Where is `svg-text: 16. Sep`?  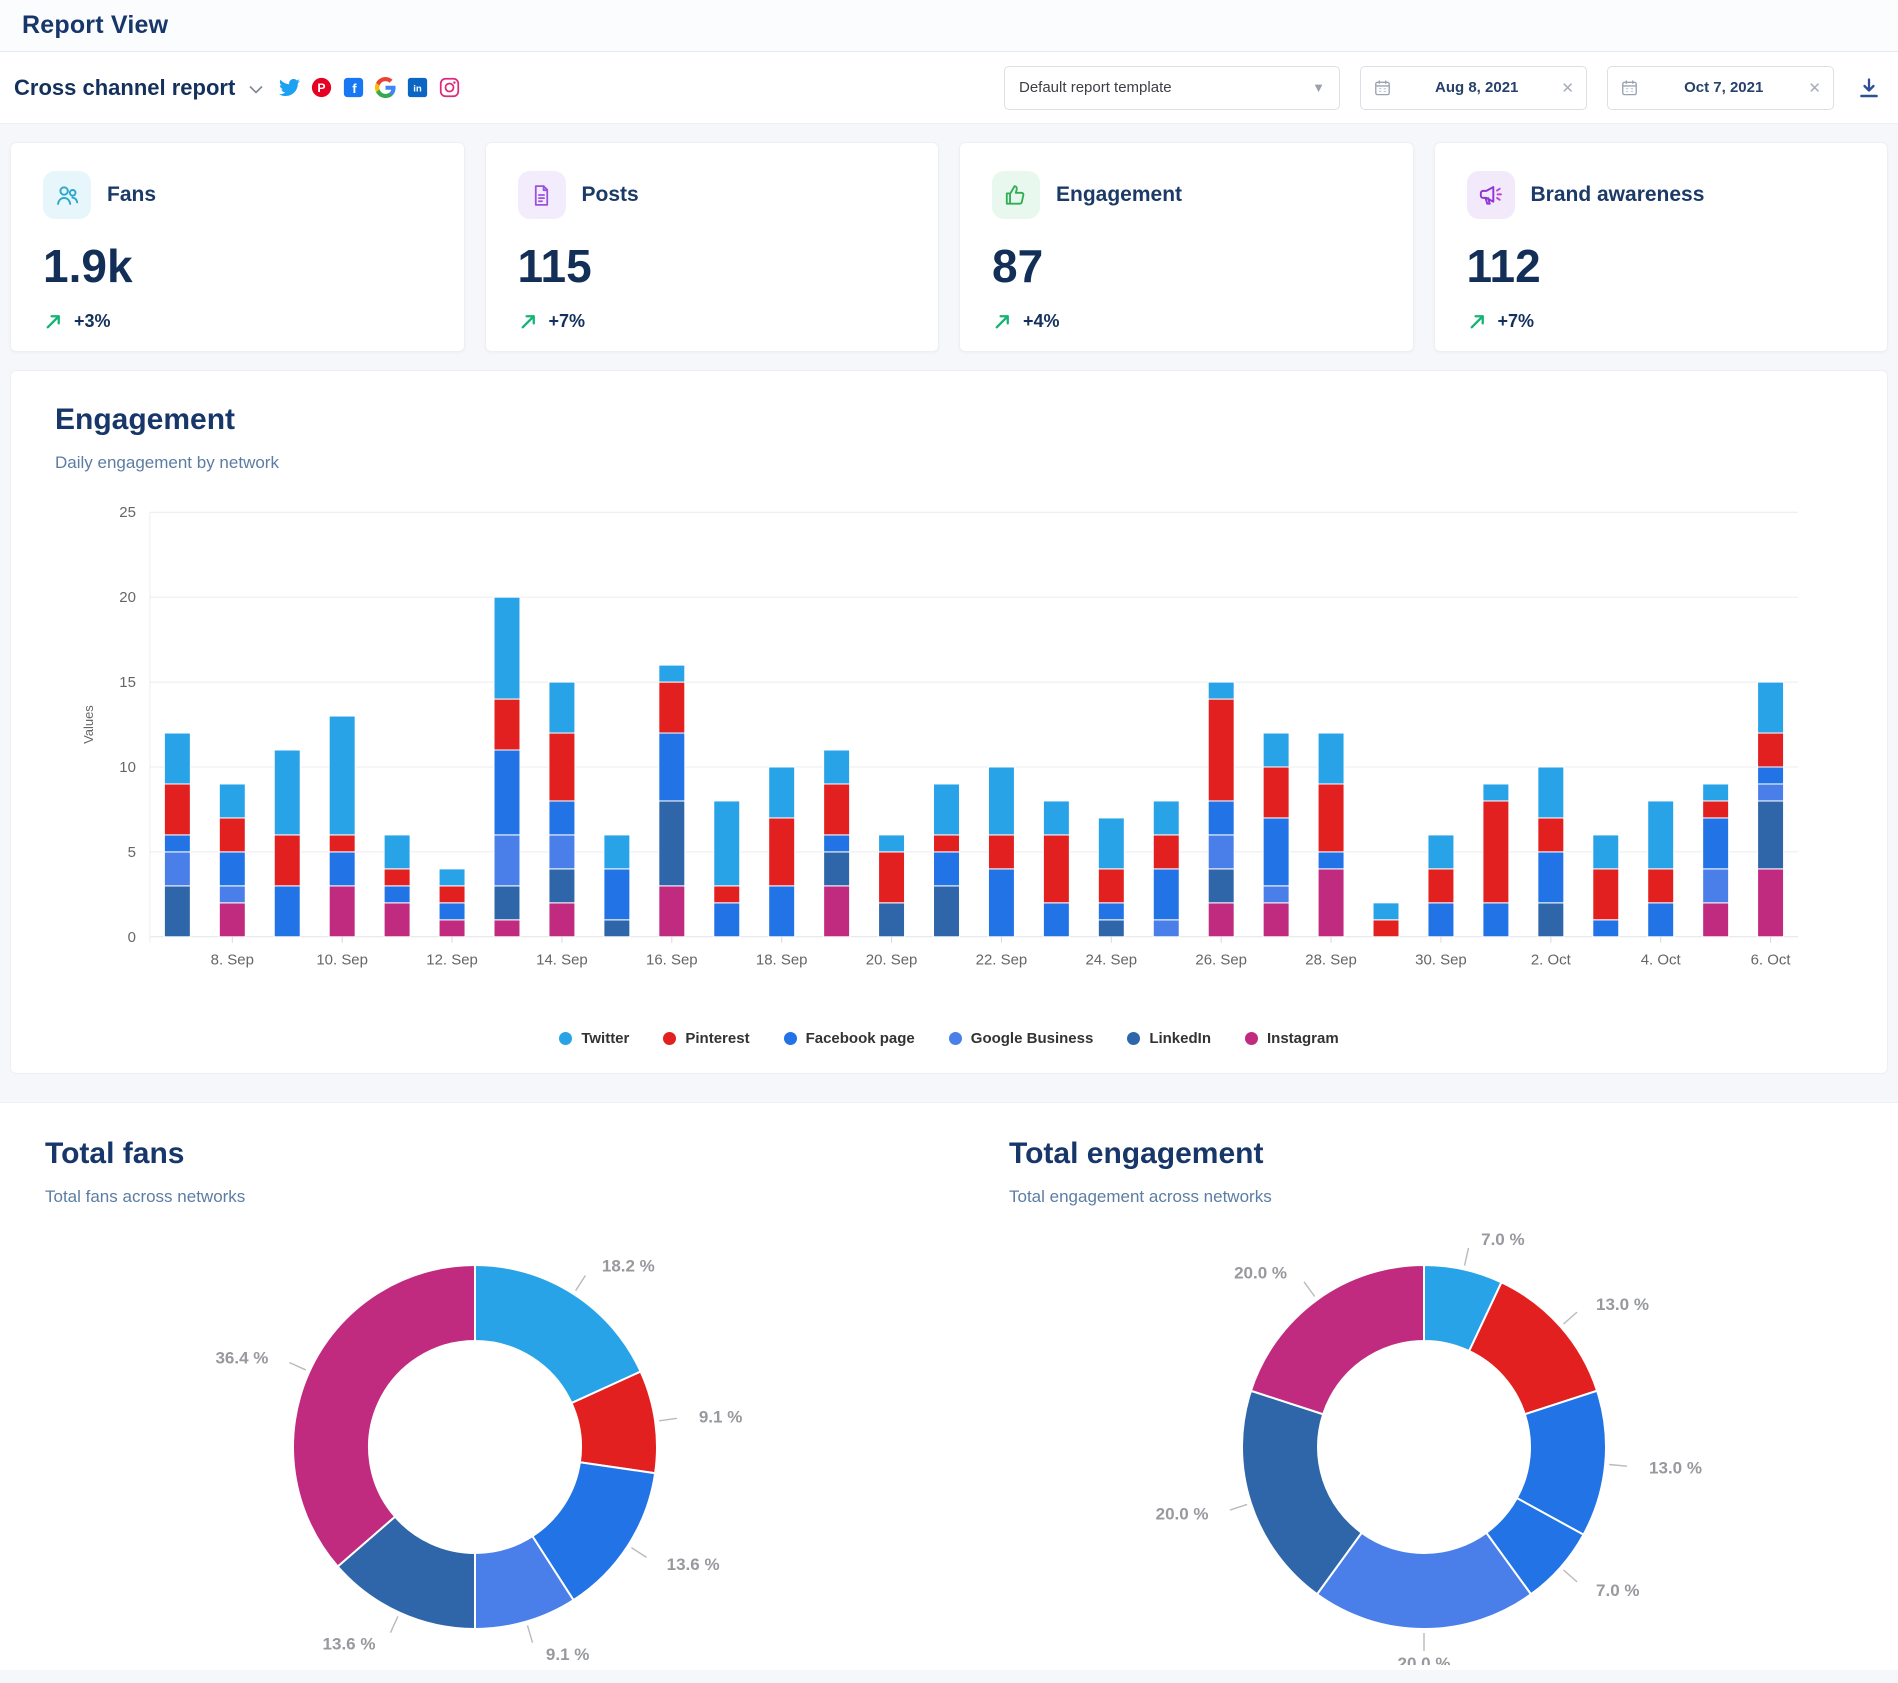
svg-text: 16. Sep is located at coordinates (672, 960).